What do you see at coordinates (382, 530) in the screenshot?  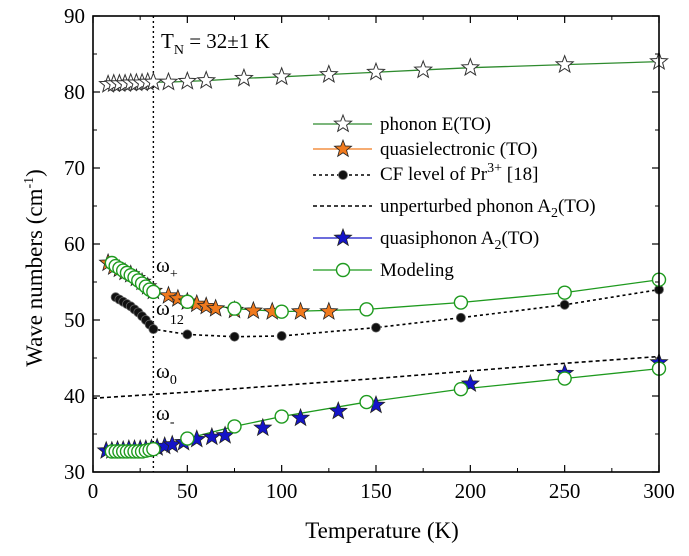 I see `x-axis-title: Temperature (K)` at bounding box center [382, 530].